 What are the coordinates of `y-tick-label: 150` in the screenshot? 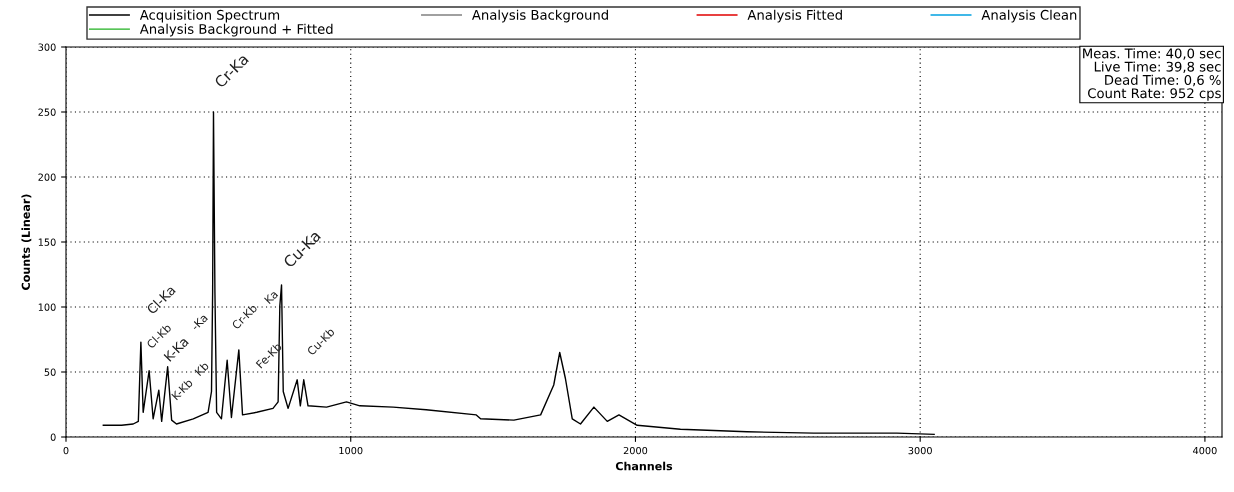 It's located at (47, 242).